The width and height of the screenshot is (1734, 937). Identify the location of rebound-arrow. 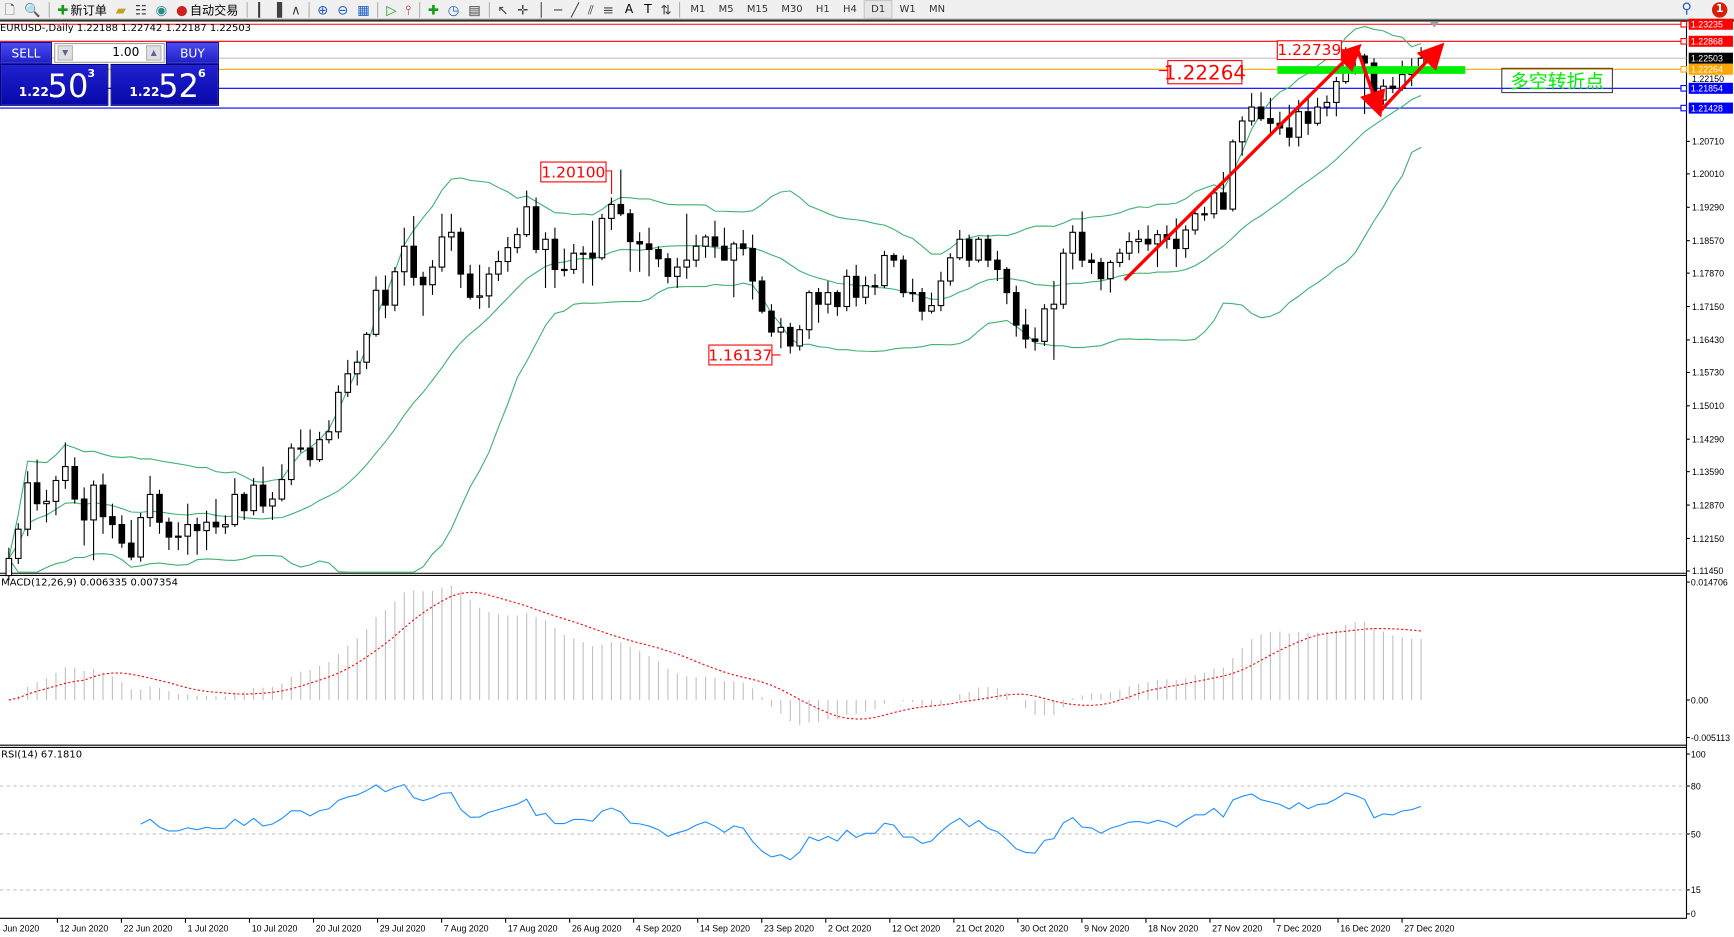
(1411, 78).